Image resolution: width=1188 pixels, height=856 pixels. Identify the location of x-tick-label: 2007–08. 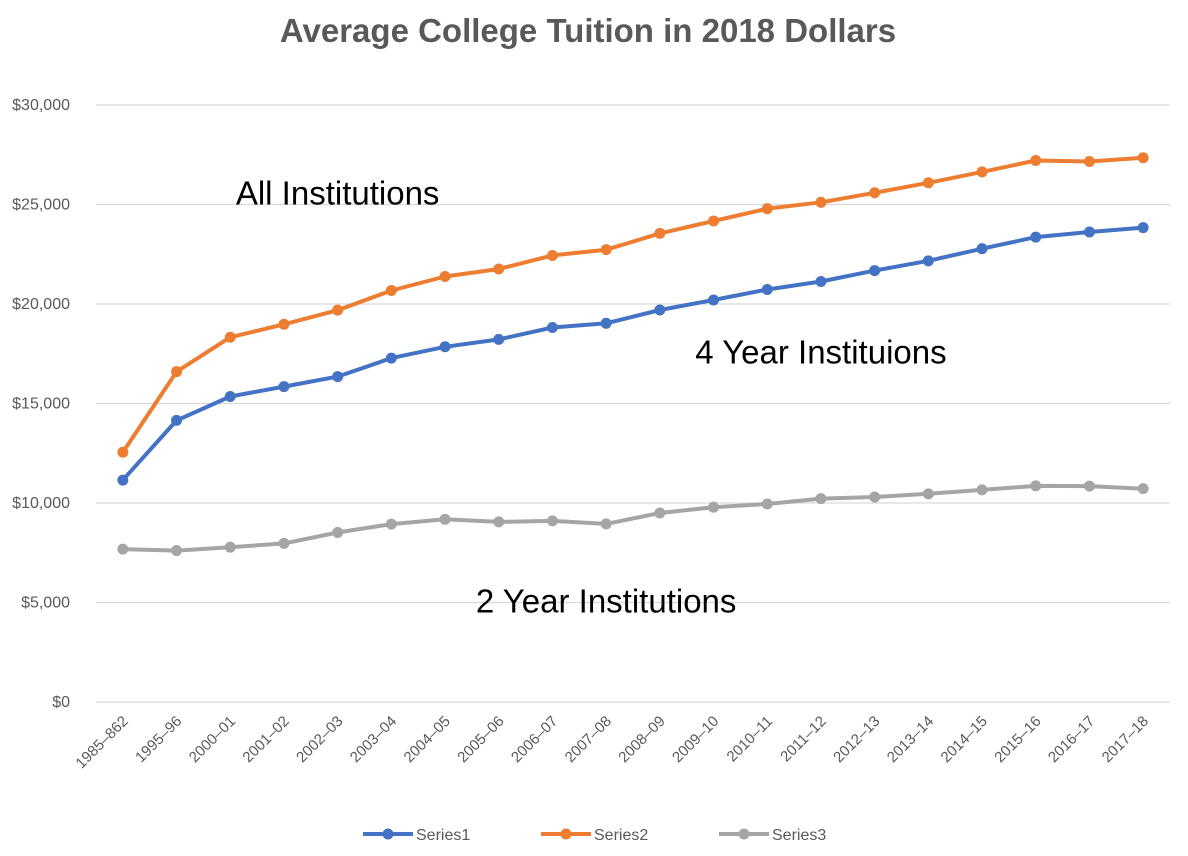
(588, 739).